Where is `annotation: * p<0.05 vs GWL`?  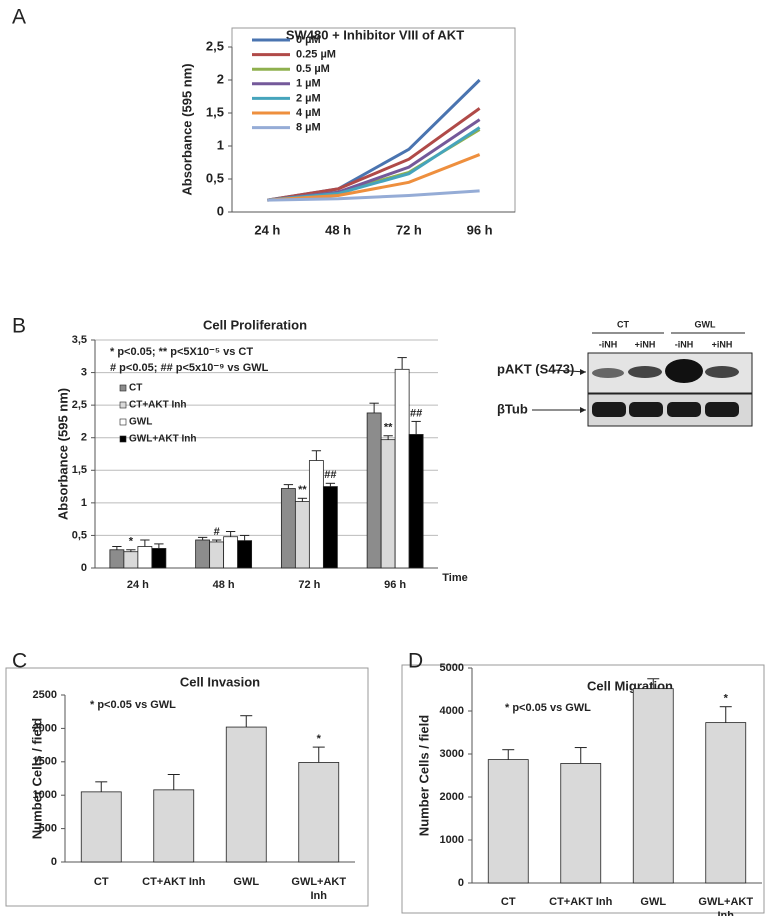
annotation: * p<0.05 vs GWL is located at coordinates (548, 708).